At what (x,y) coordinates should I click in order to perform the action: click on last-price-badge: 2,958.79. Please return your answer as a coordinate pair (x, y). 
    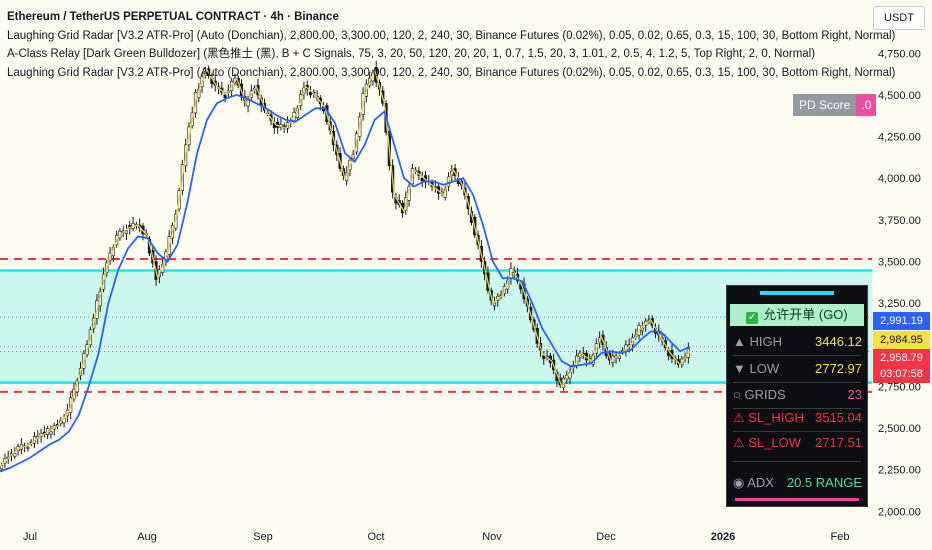
    Looking at the image, I should click on (901, 358).